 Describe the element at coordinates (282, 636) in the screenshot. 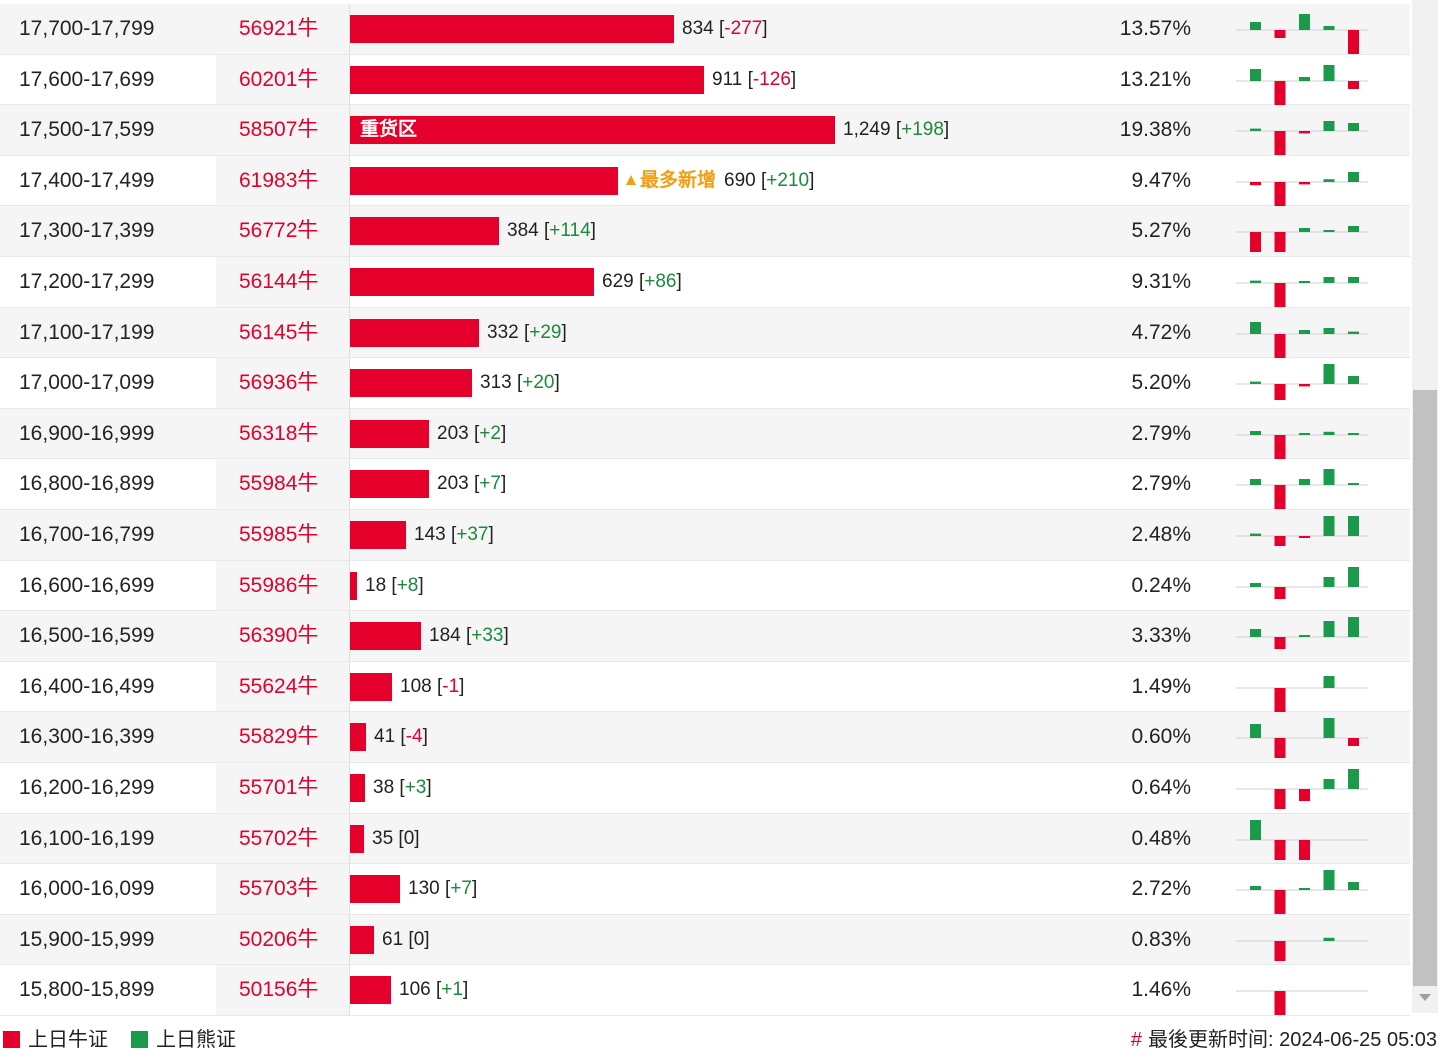

I see `cbbc-code-link: 56390牛` at that location.